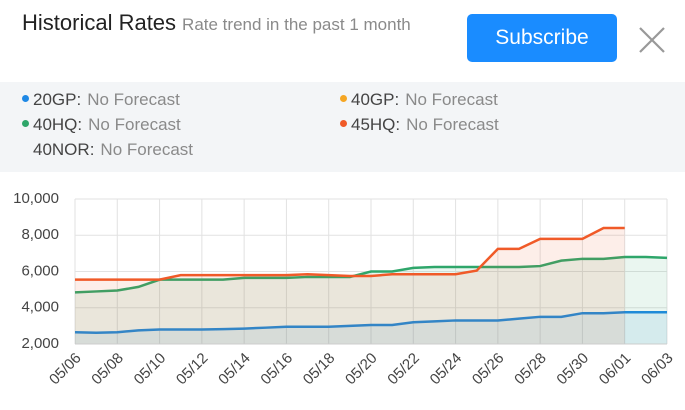  I want to click on legend-item: 40HQ: No Forecast, so click(101, 125).